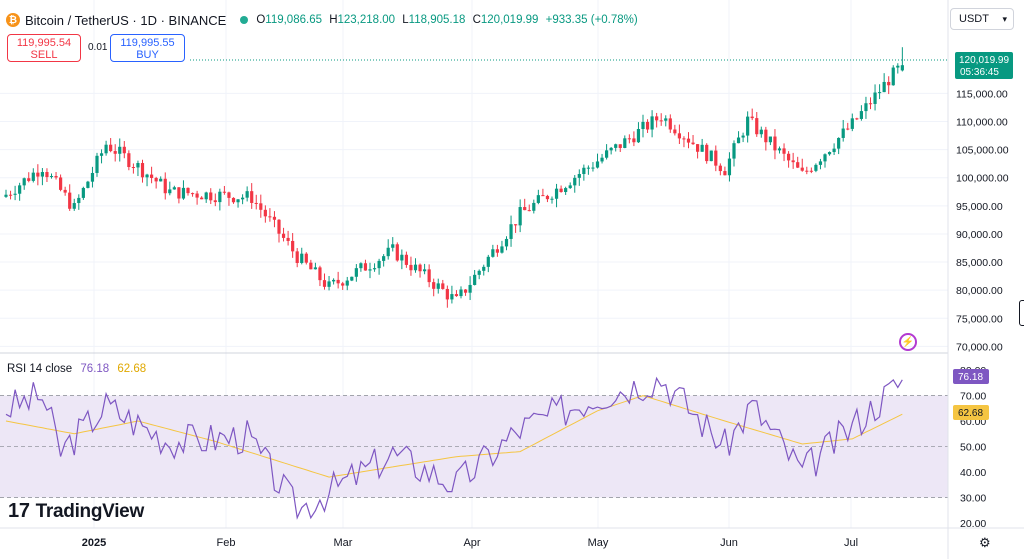  I want to click on currency-label: USDT, so click(974, 19).